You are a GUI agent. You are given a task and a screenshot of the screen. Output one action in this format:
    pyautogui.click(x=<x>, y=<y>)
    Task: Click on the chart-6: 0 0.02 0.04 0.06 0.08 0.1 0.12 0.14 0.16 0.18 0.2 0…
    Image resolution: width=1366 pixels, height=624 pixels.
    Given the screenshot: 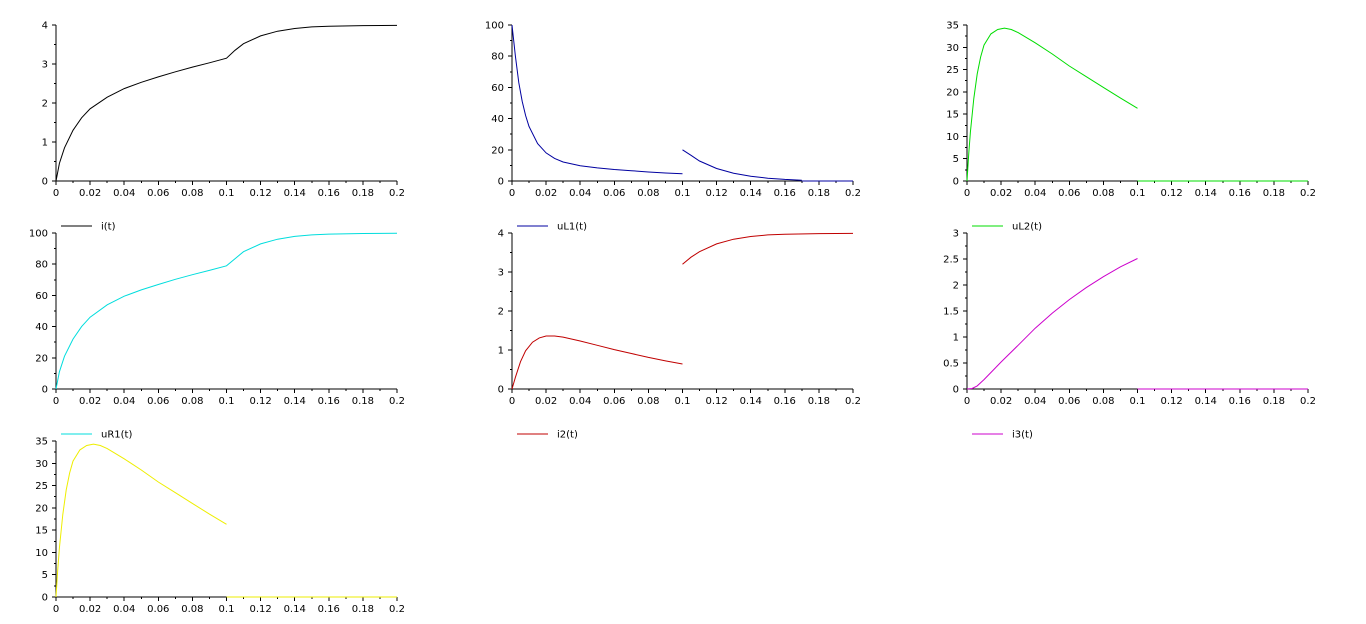 What is the action you would take?
    pyautogui.click(x=1129, y=335)
    